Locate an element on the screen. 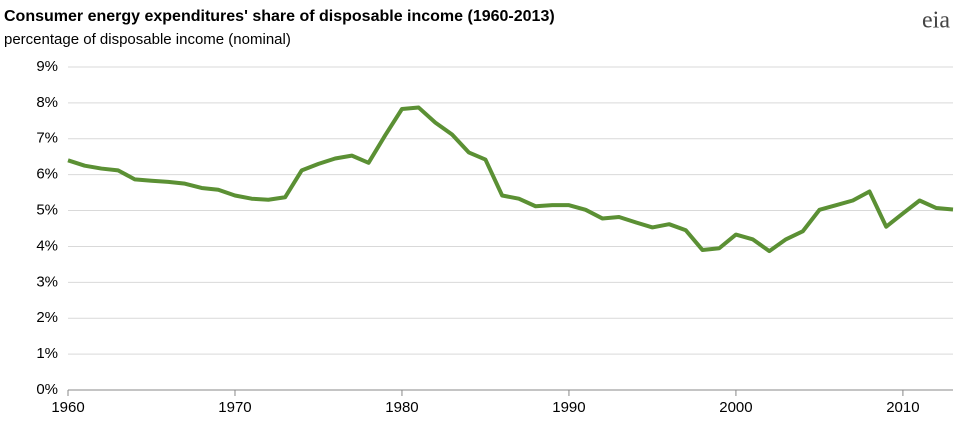  x-tick-label: 2000 is located at coordinates (735, 407).